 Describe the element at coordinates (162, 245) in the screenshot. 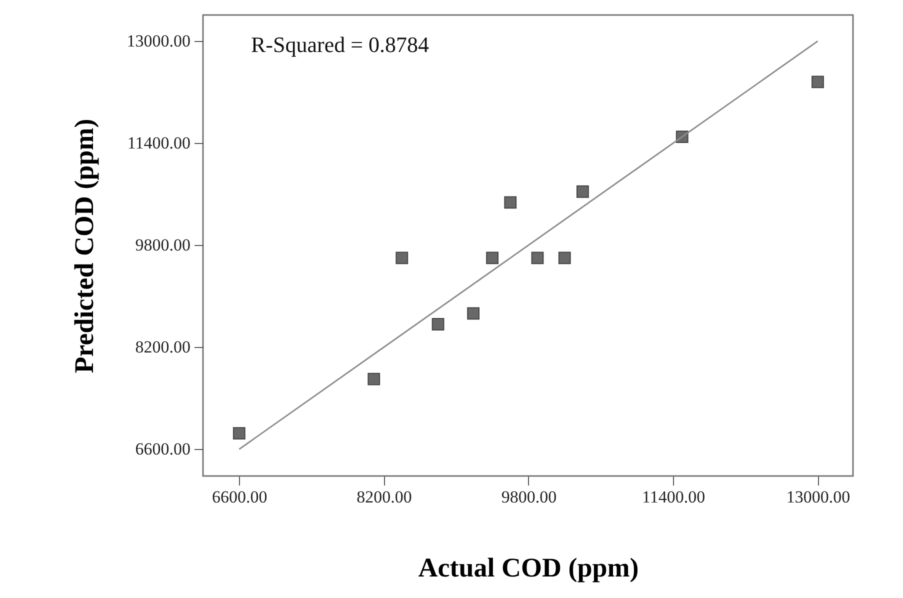

I see `y-tick-label: 9800.00` at that location.